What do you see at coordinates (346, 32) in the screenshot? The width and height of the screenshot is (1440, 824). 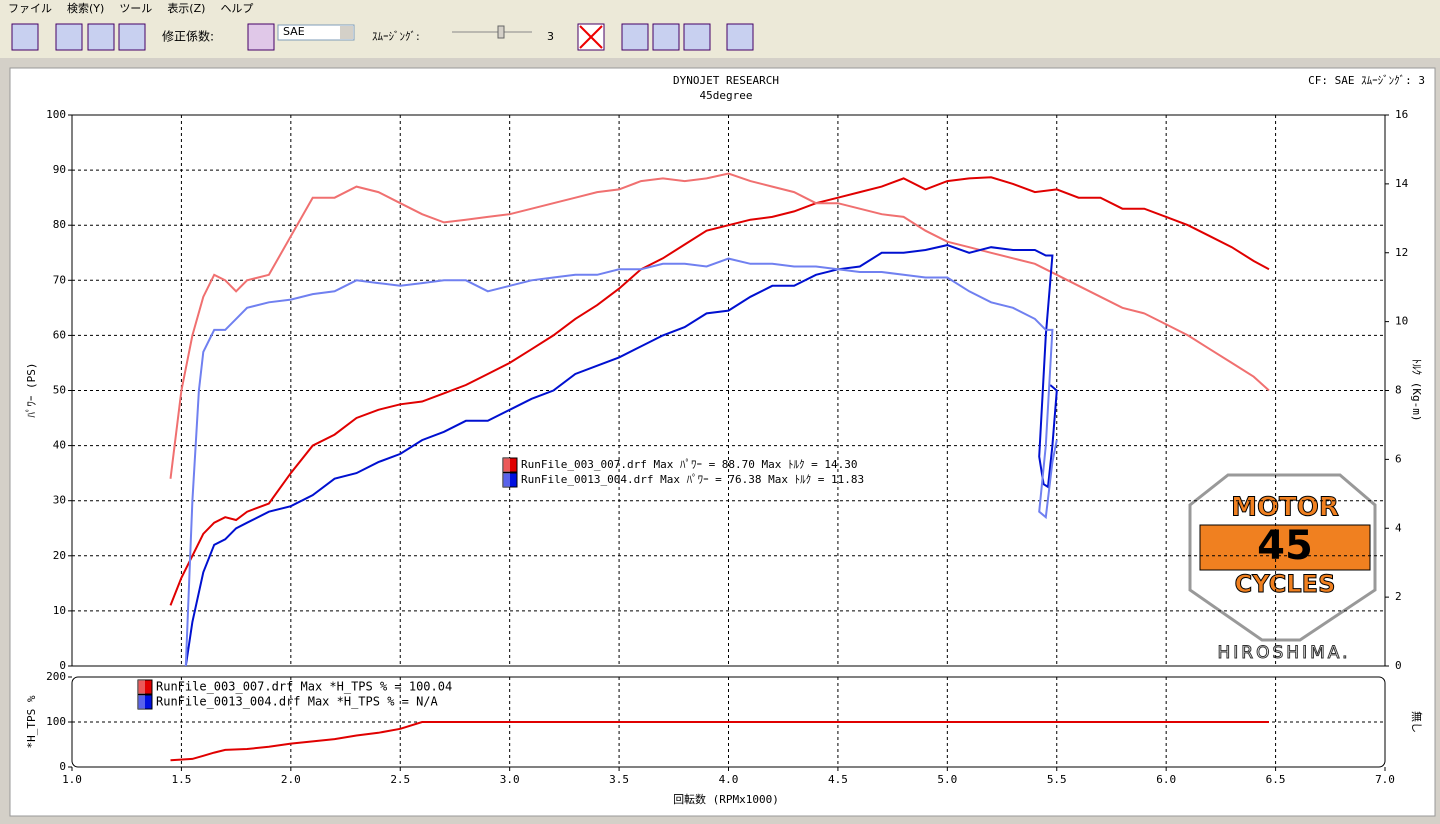 I see `select-arrow` at bounding box center [346, 32].